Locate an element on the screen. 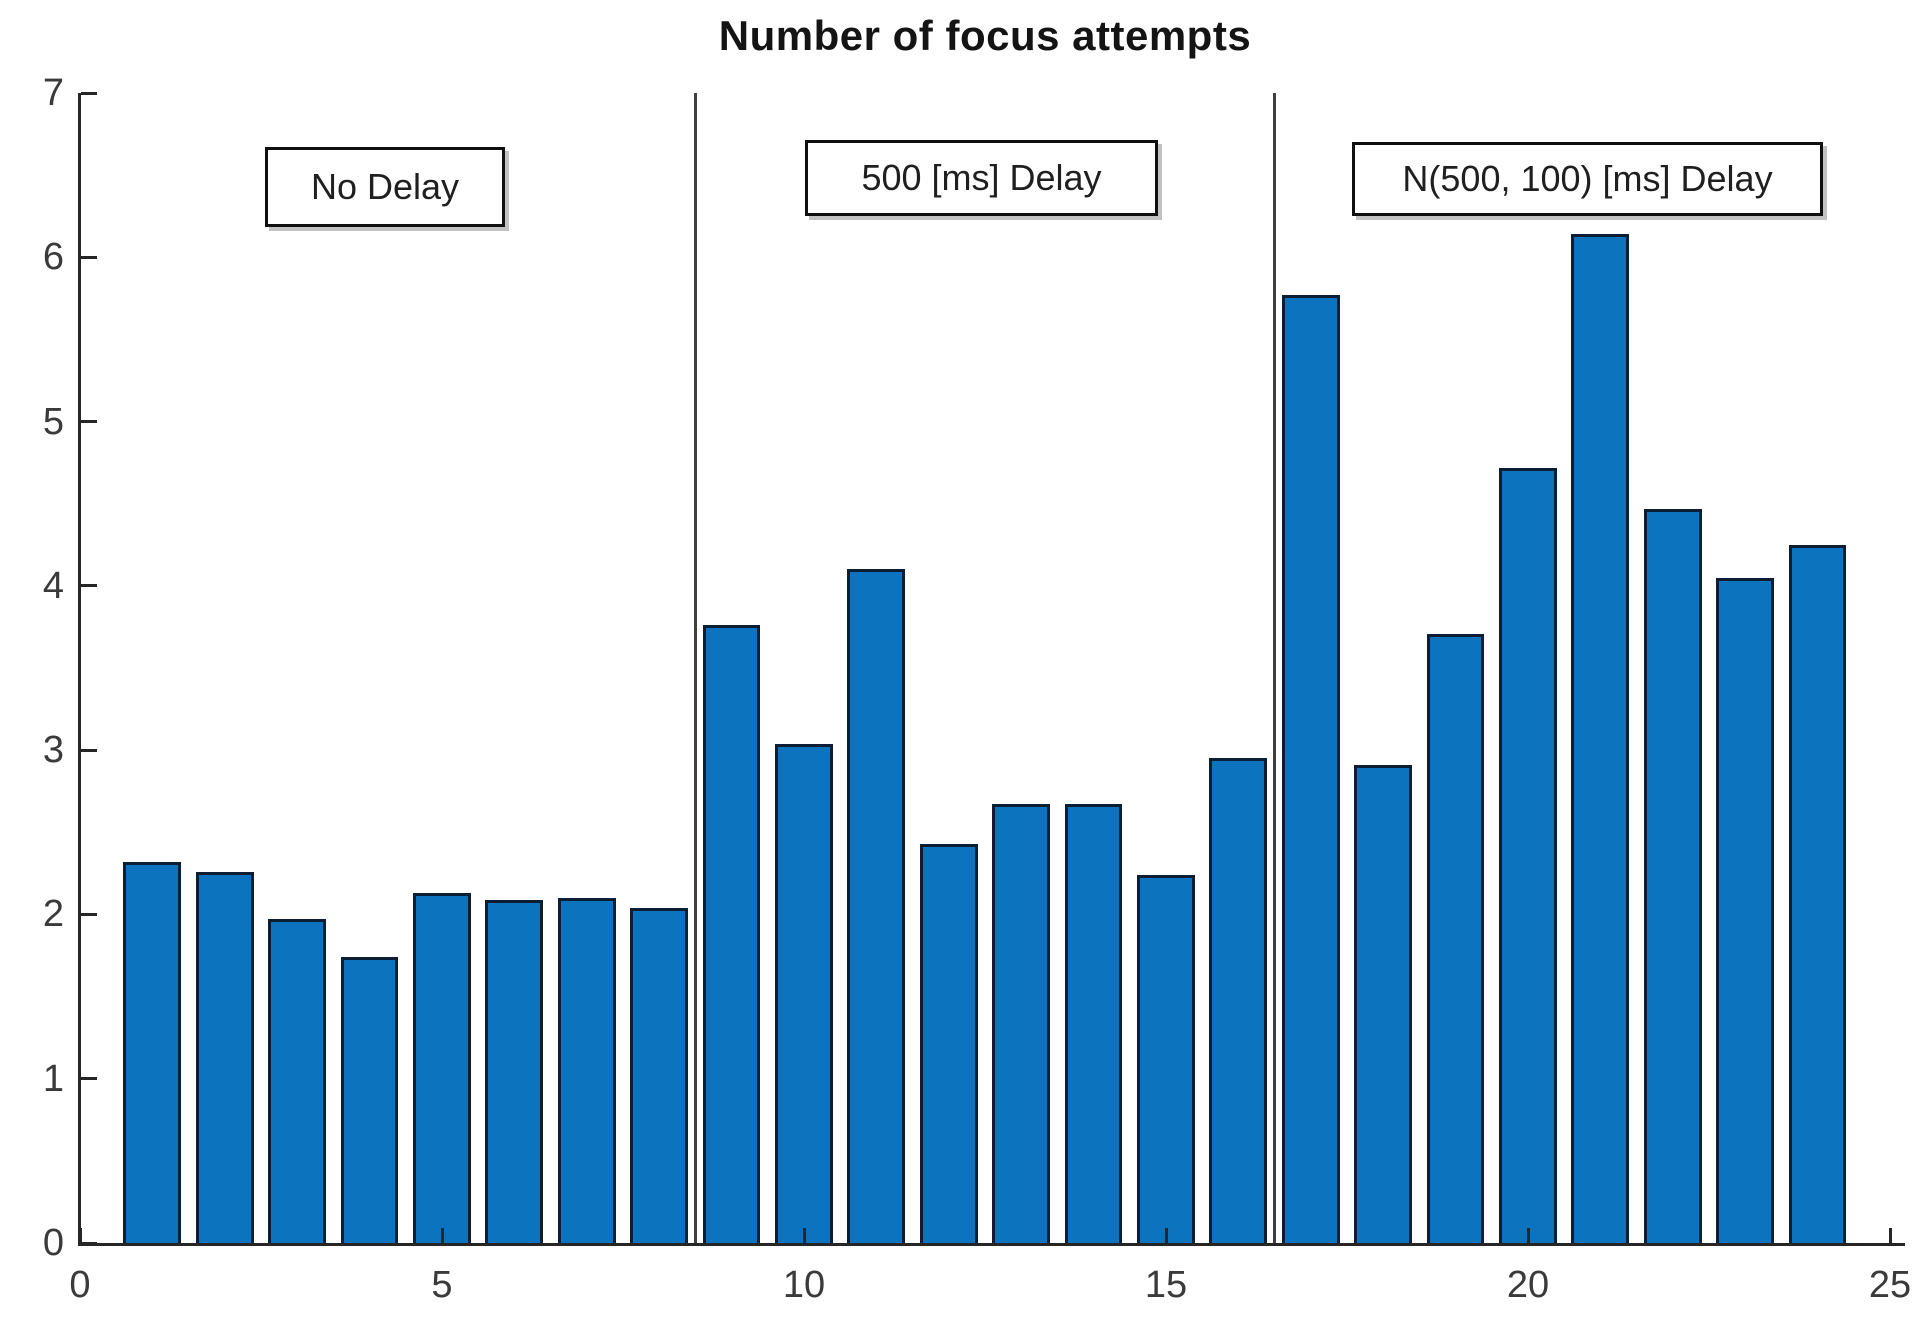  y-tick-label: 7 is located at coordinates (53, 93).